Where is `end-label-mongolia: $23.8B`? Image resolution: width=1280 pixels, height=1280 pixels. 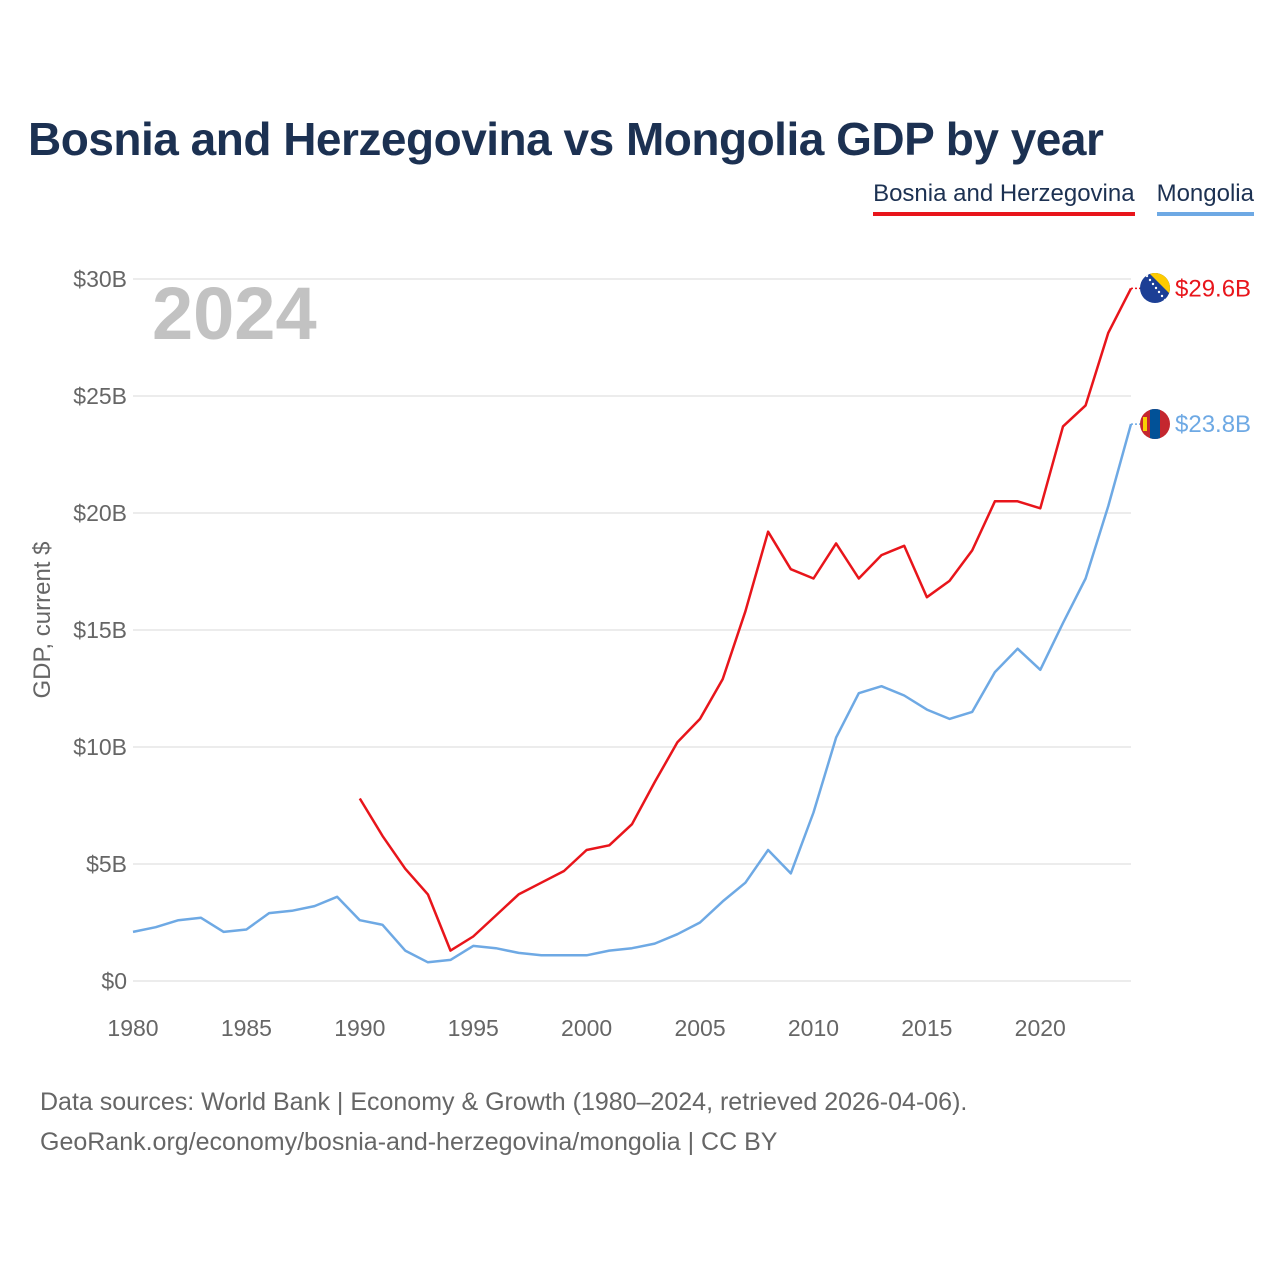 end-label-mongolia: $23.8B is located at coordinates (1213, 424).